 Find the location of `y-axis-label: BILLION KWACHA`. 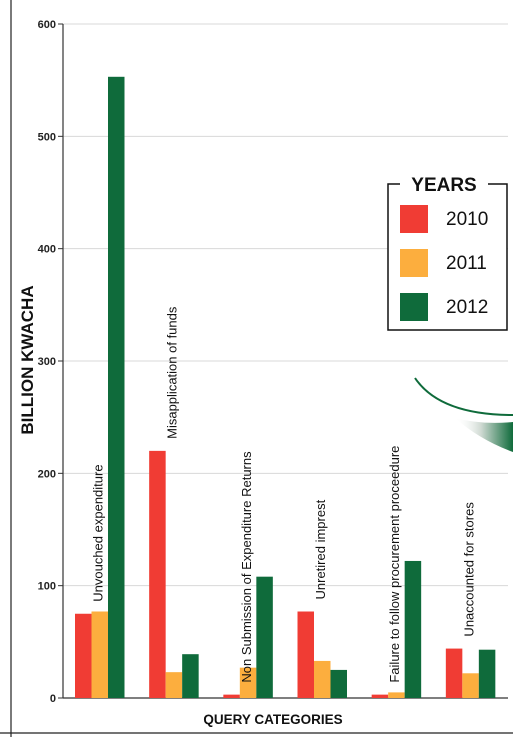

y-axis-label: BILLION KWACHA is located at coordinates (27, 359).